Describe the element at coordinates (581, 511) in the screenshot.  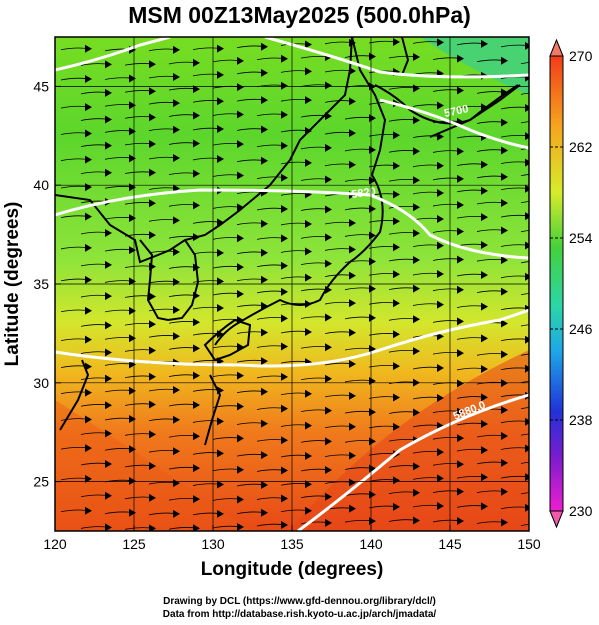
I see `colorbar-tick-label: 230` at that location.